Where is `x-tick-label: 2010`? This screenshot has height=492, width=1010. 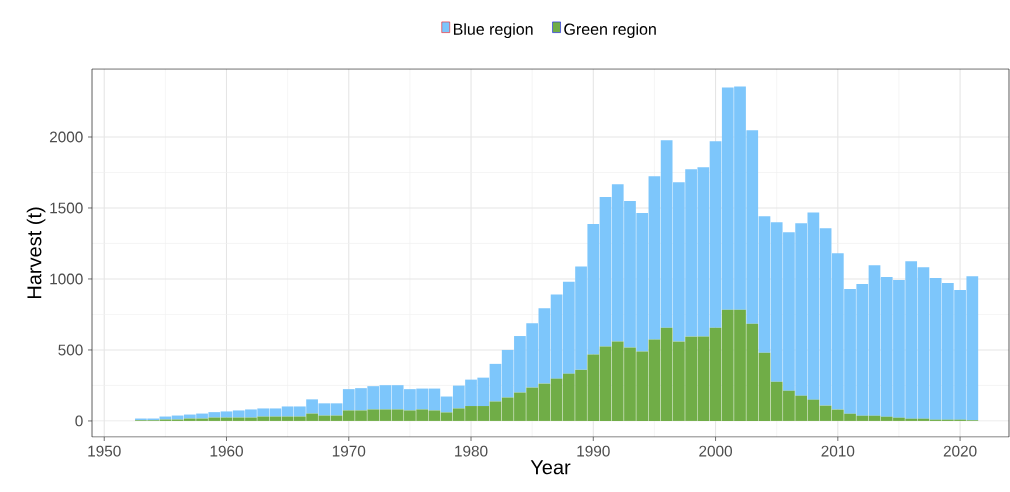 x-tick-label: 2010 is located at coordinates (838, 451).